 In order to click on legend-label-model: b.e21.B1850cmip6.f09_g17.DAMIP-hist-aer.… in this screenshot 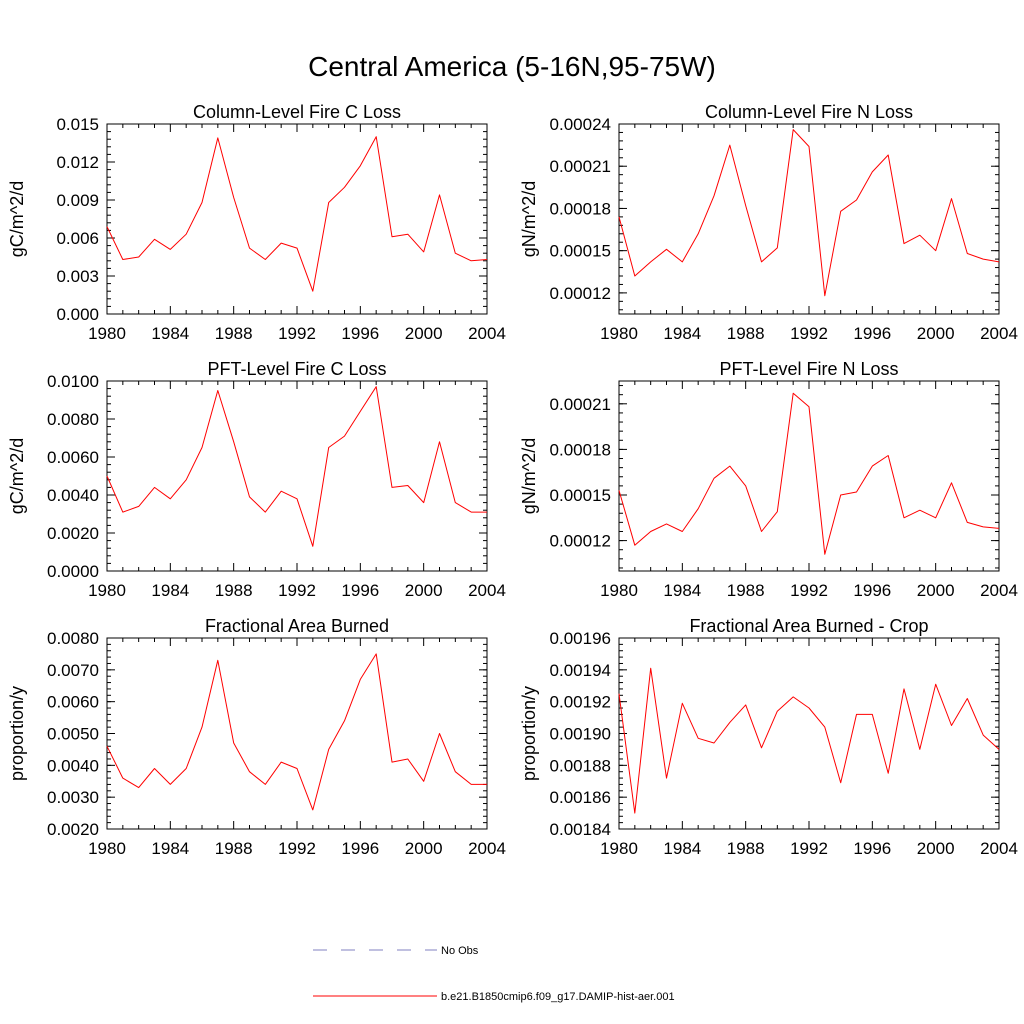, I will do `click(558, 997)`.